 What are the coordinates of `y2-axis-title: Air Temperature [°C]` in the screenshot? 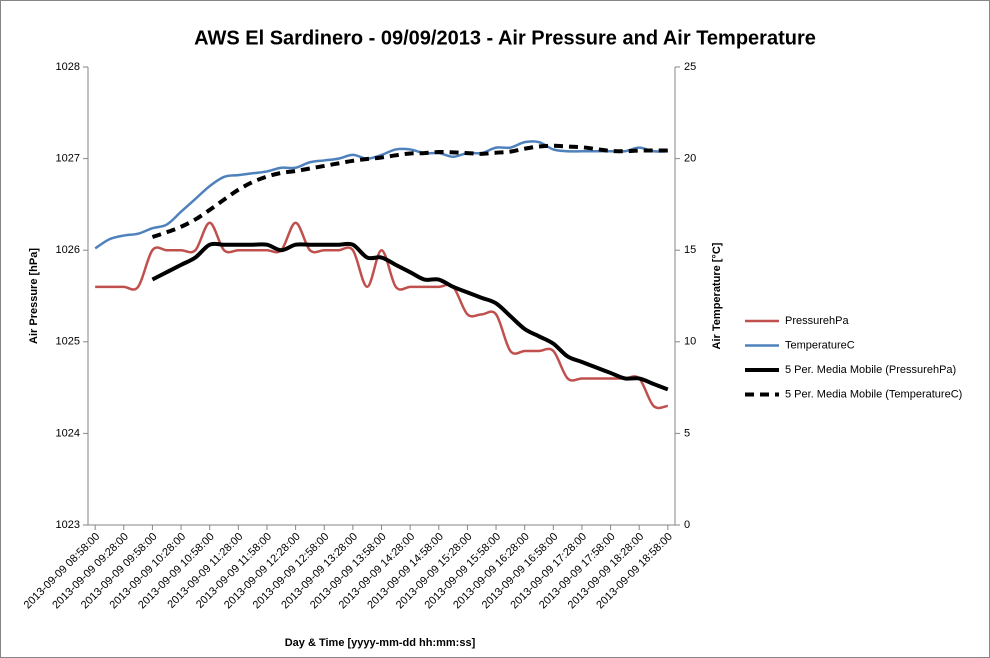 It's located at (717, 295).